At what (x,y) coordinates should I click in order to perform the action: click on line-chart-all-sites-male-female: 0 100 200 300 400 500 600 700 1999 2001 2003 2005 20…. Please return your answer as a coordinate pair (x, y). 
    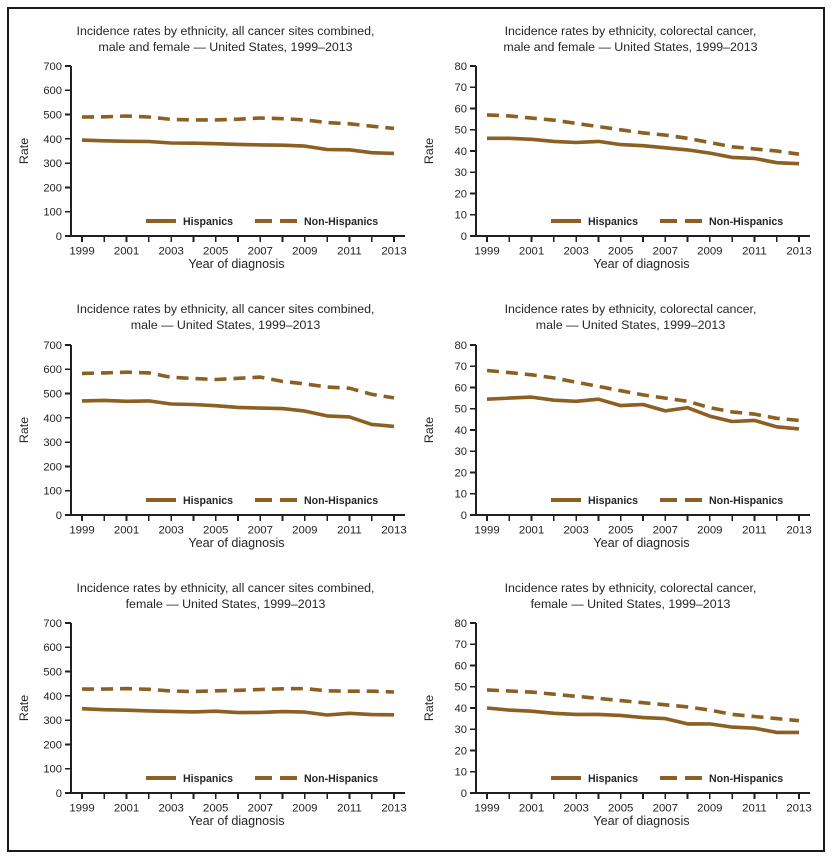
    Looking at the image, I should click on (212, 159).